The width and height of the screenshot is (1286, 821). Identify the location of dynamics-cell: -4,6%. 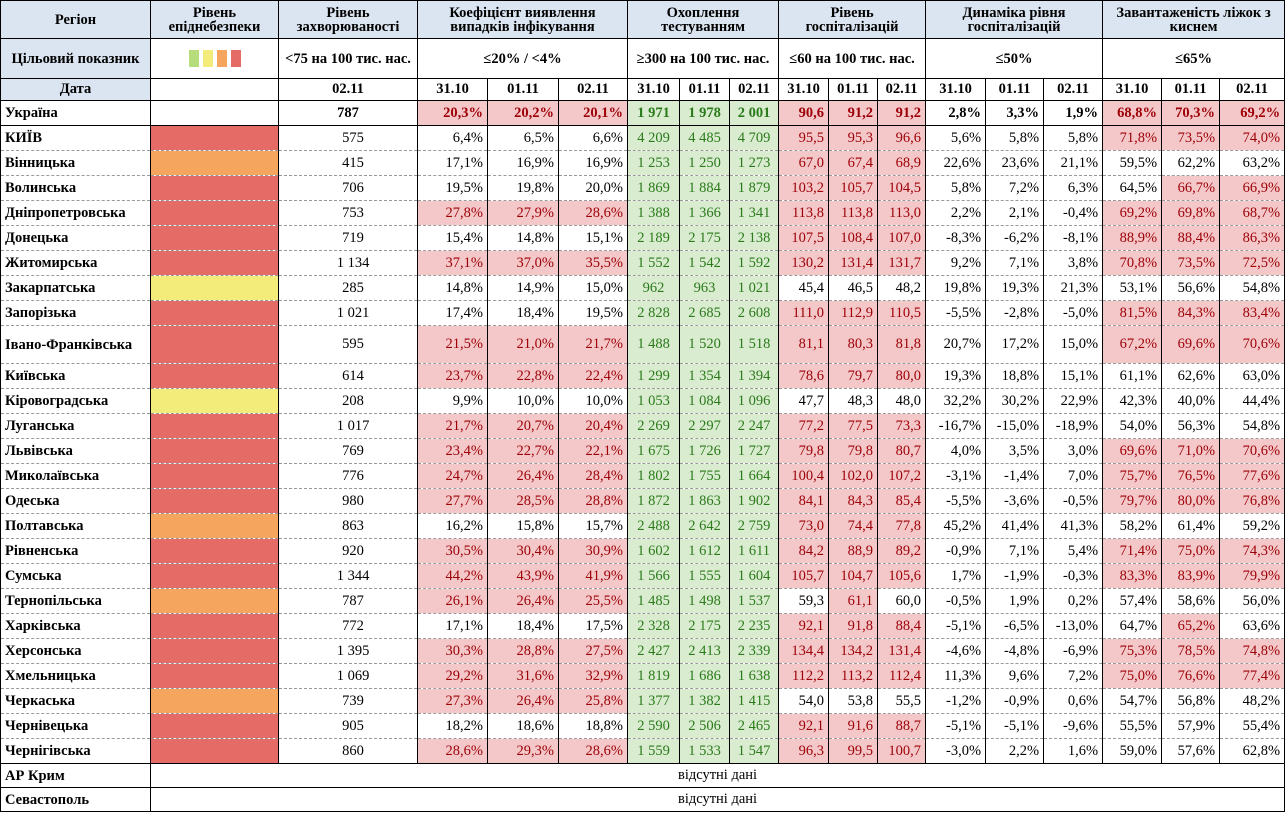
(956, 651).